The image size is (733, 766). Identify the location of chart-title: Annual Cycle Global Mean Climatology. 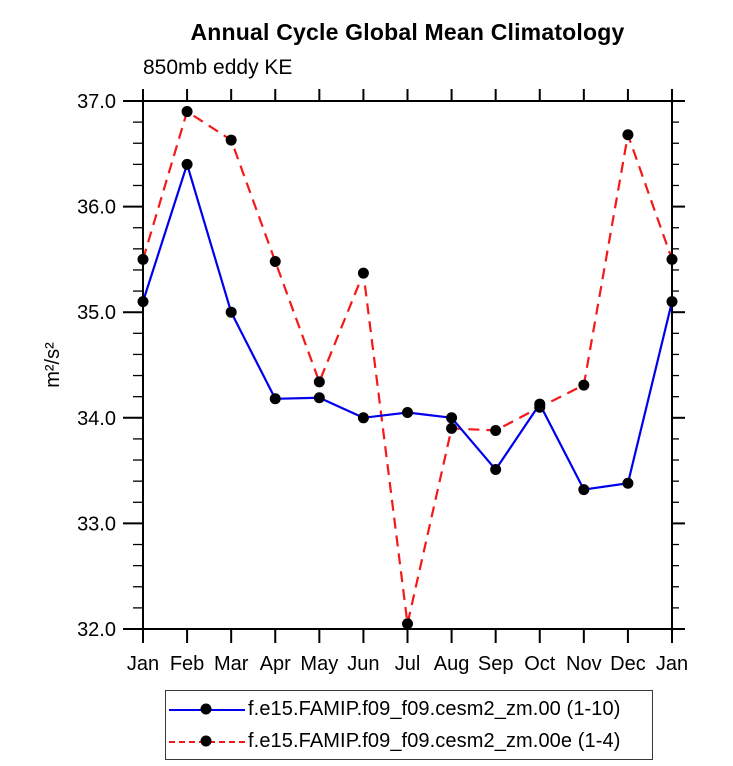
(407, 32).